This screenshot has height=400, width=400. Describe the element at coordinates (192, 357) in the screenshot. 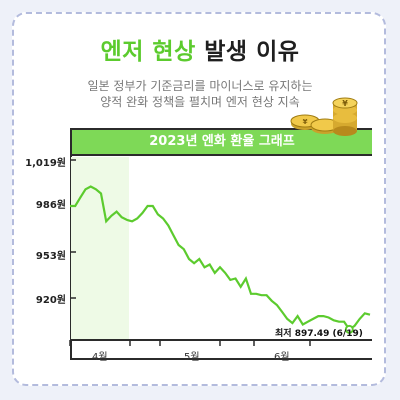

I see `x-tick-label: 5월` at that location.